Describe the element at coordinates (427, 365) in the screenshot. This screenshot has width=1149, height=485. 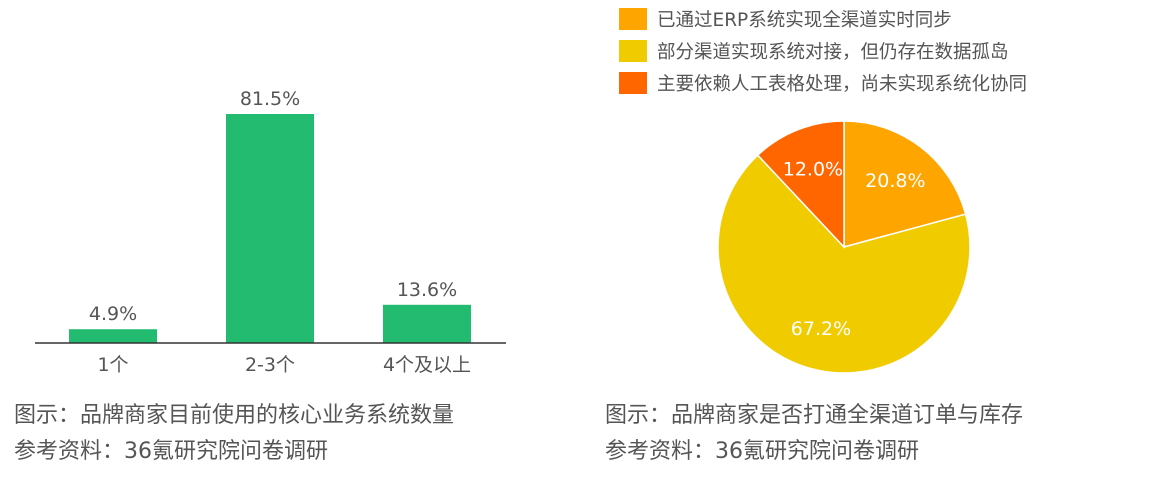
I see `x-tick-label: 4个及以上` at that location.